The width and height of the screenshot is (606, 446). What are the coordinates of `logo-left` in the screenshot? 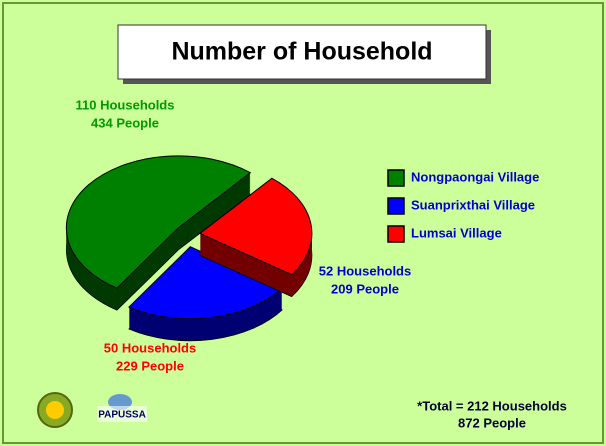 It's located at (55, 410).